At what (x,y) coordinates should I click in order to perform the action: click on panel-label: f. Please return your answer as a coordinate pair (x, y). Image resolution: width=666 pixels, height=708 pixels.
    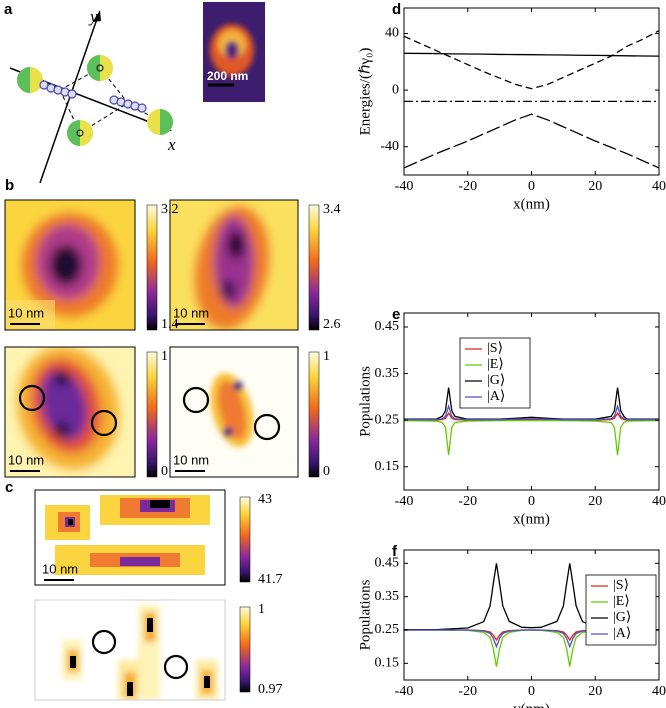
    Looking at the image, I should click on (395, 551).